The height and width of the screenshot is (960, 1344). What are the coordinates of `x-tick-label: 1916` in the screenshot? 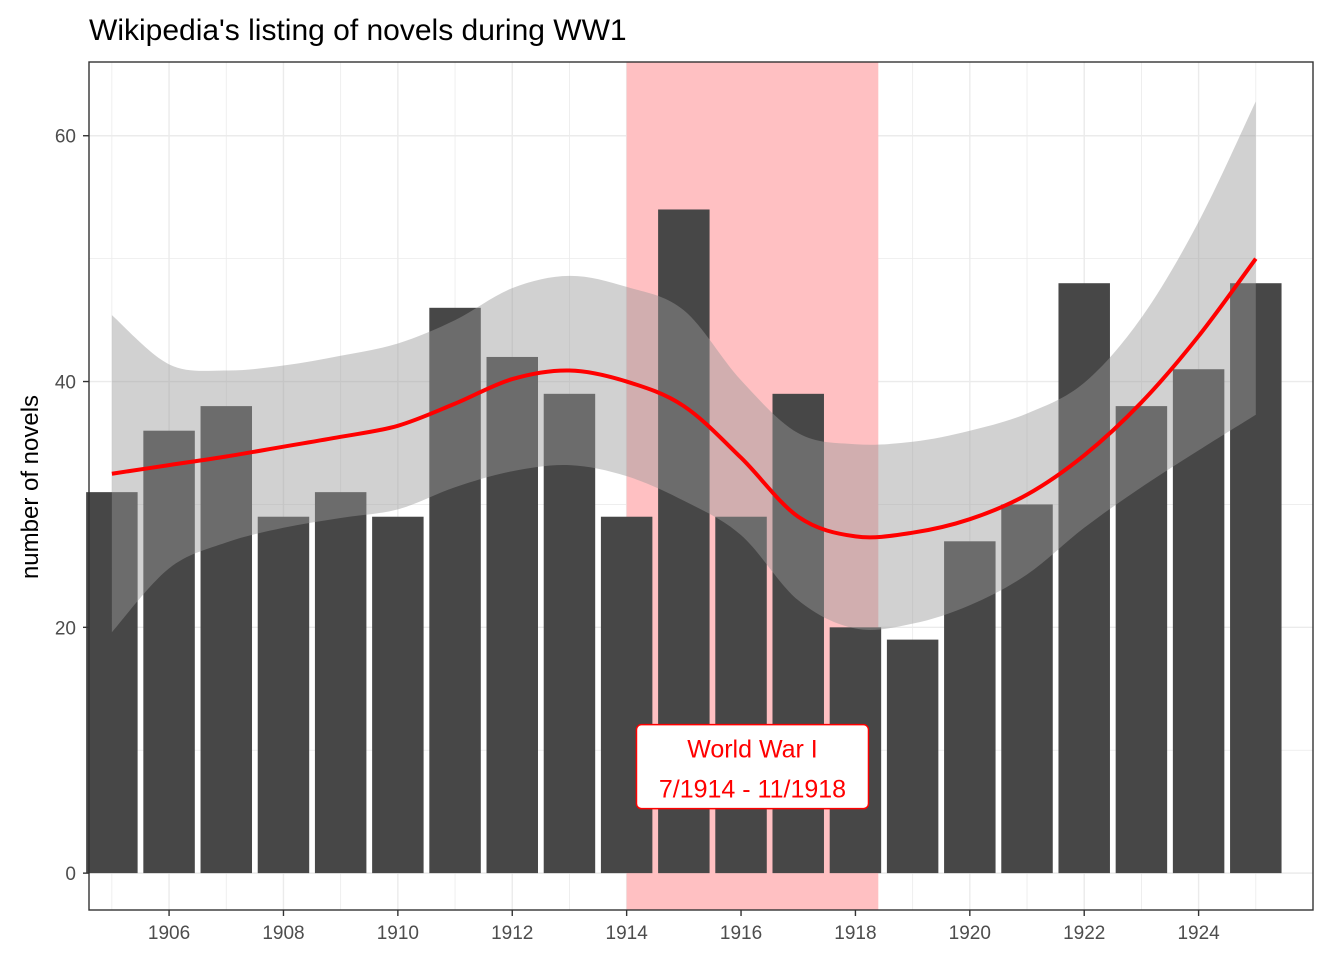 It's located at (741, 933).